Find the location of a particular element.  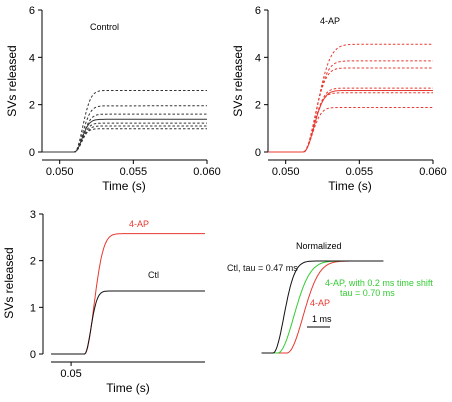

panel-title: Control is located at coordinates (104, 27).